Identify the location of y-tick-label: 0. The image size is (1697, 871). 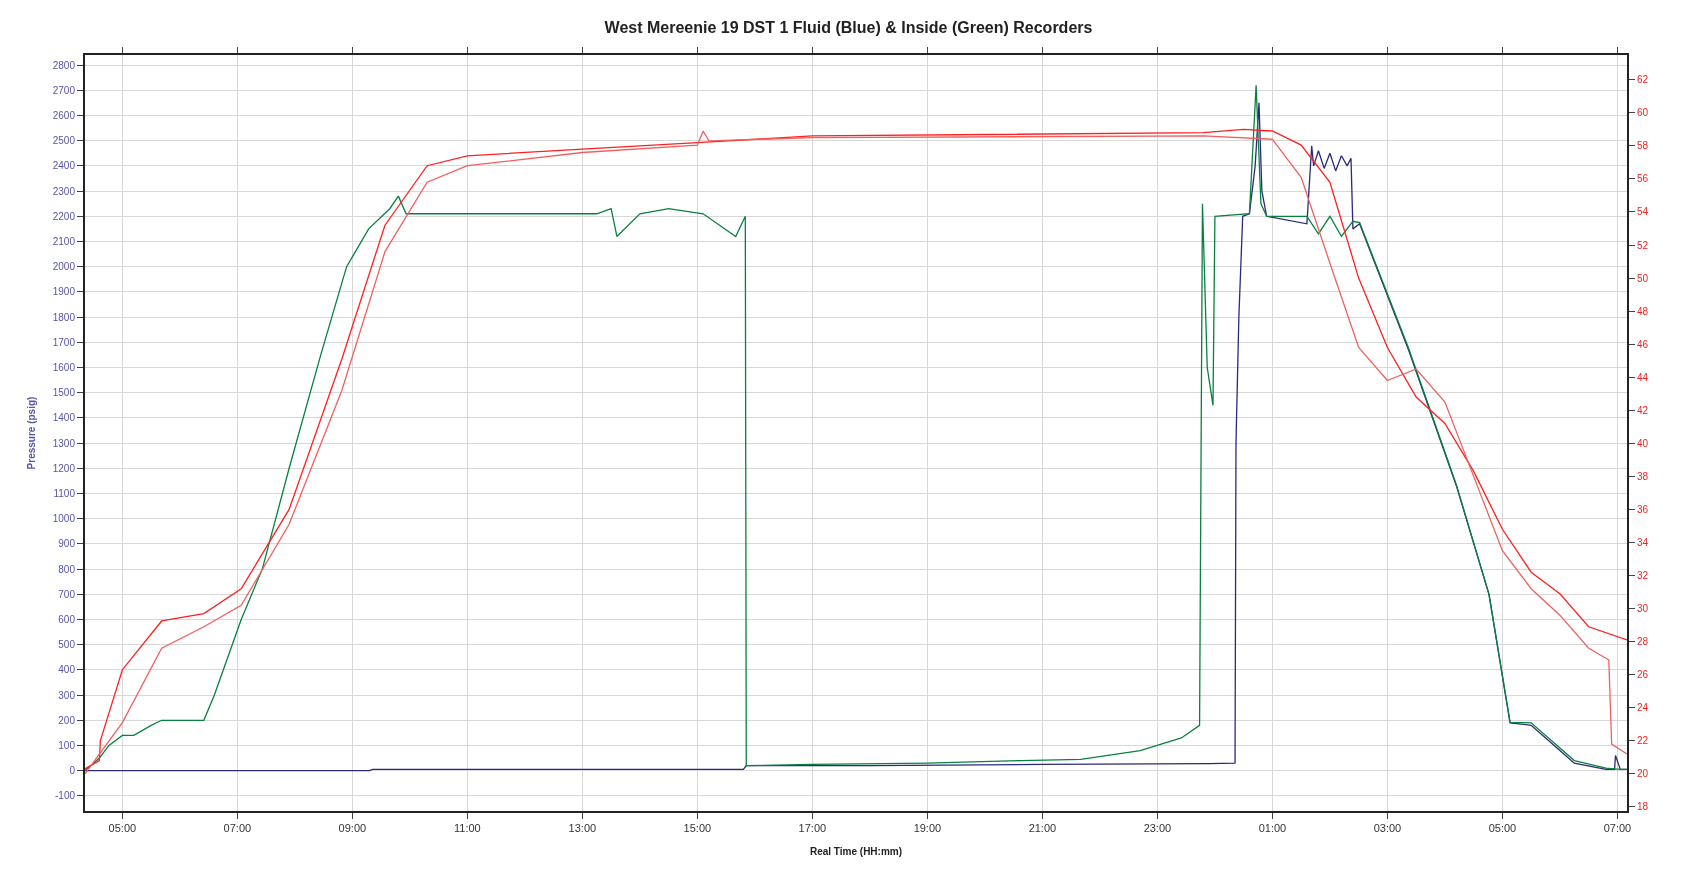
(72, 771).